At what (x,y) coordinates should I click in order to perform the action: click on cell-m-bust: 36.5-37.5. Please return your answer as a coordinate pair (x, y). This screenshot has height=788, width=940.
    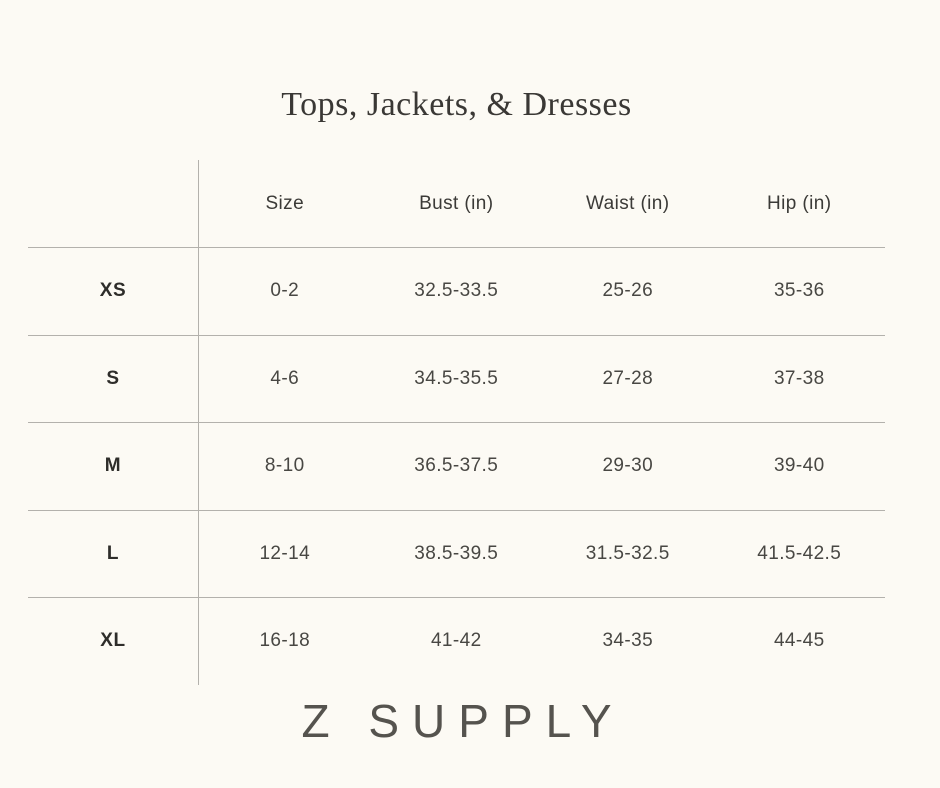
    Looking at the image, I should click on (456, 466).